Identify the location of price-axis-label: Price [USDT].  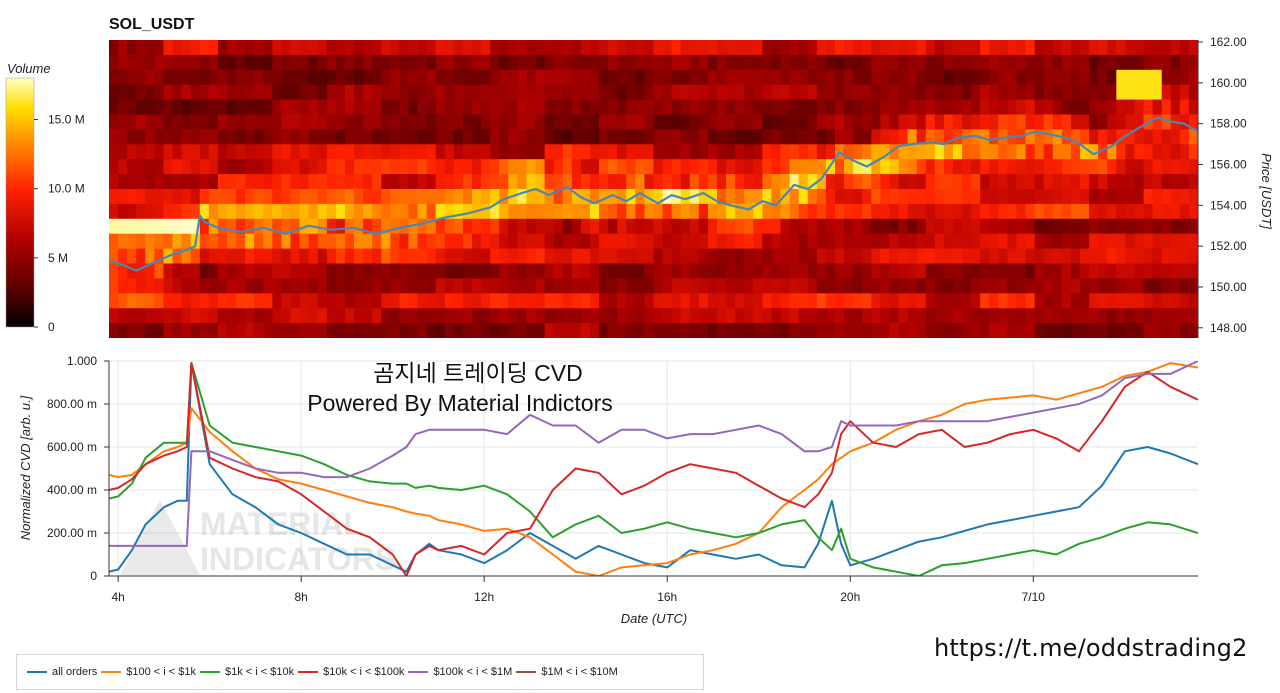
(1266, 191).